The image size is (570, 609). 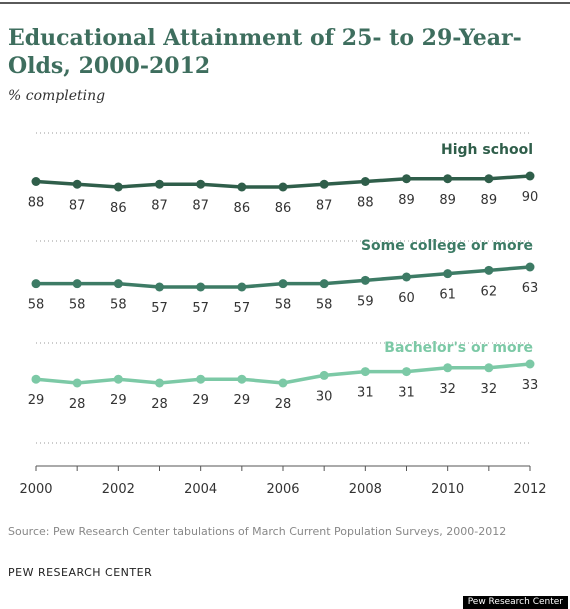 What do you see at coordinates (365, 489) in the screenshot?
I see `x-tick-label: 2008` at bounding box center [365, 489].